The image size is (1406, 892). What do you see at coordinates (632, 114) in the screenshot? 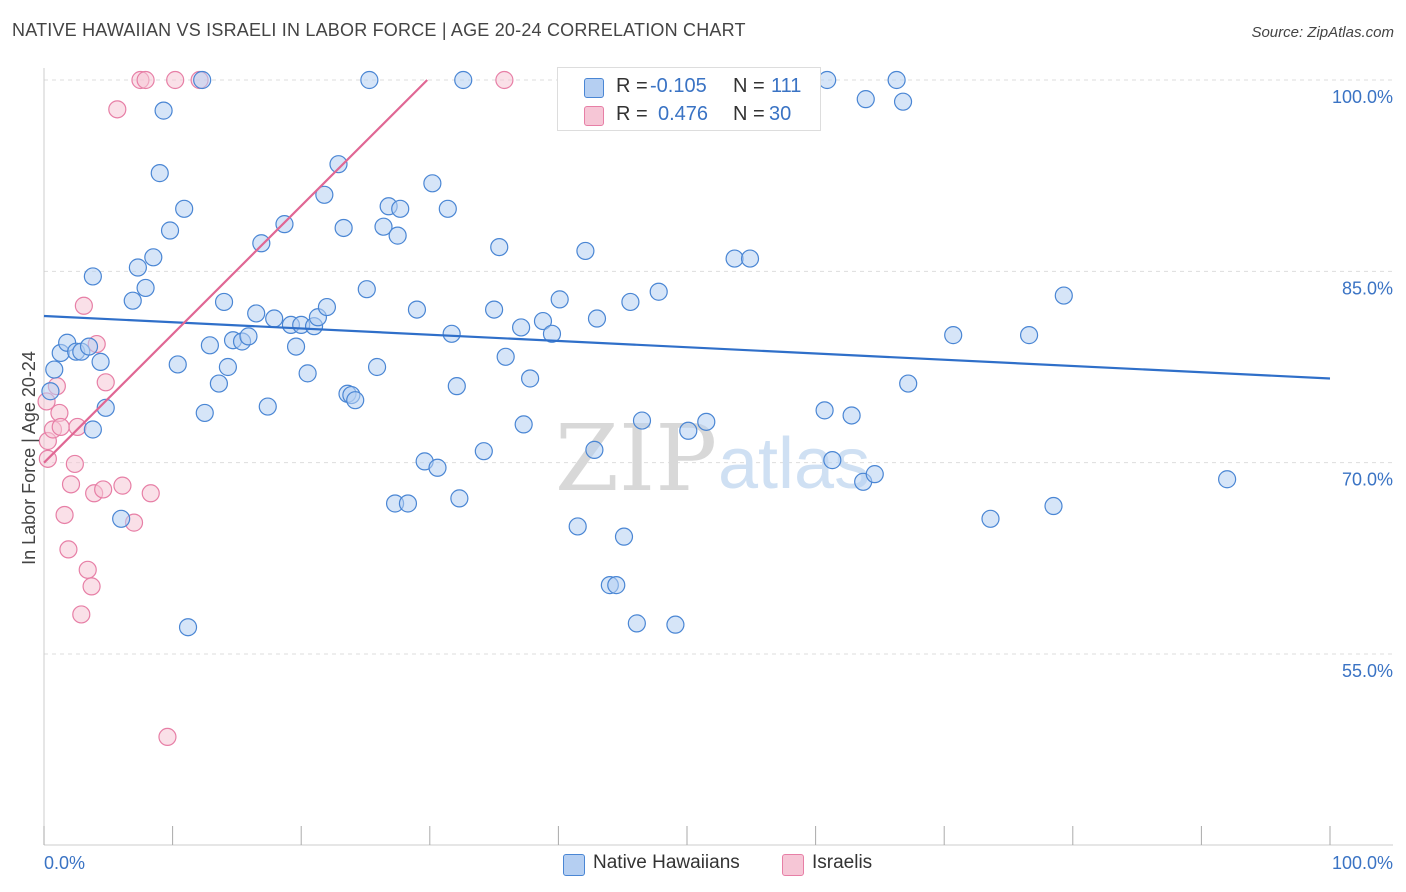
I see `legend-r-label: R =` at bounding box center [632, 114].